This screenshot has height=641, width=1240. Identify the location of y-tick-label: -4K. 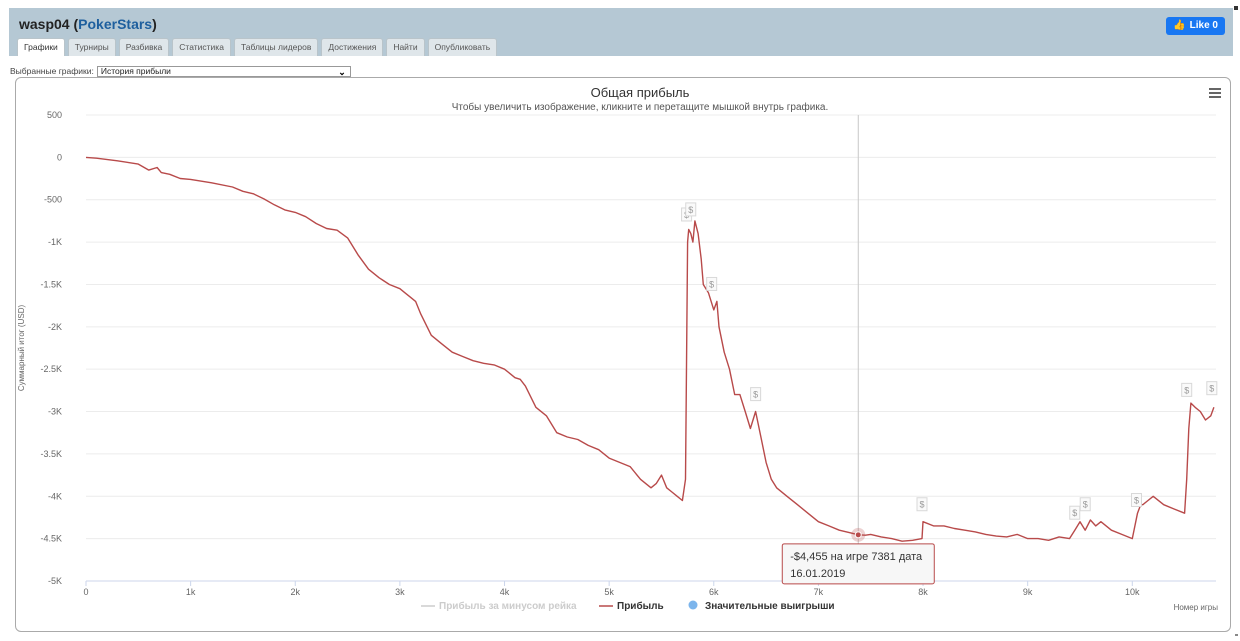
(55, 496).